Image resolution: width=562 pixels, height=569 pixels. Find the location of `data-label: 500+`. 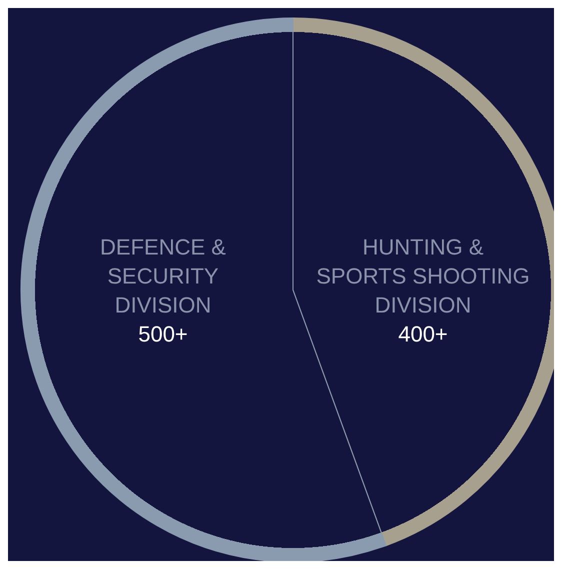

data-label: 500+ is located at coordinates (163, 334).